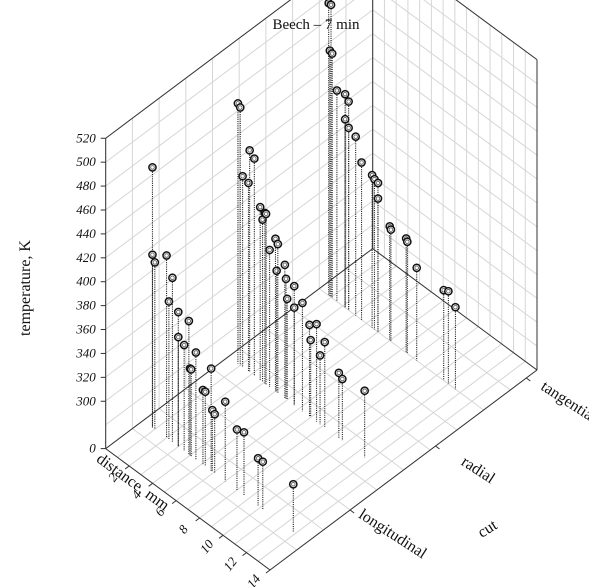 This screenshot has height=587, width=589. I want to click on x-tick-label: 12, so click(230, 564).